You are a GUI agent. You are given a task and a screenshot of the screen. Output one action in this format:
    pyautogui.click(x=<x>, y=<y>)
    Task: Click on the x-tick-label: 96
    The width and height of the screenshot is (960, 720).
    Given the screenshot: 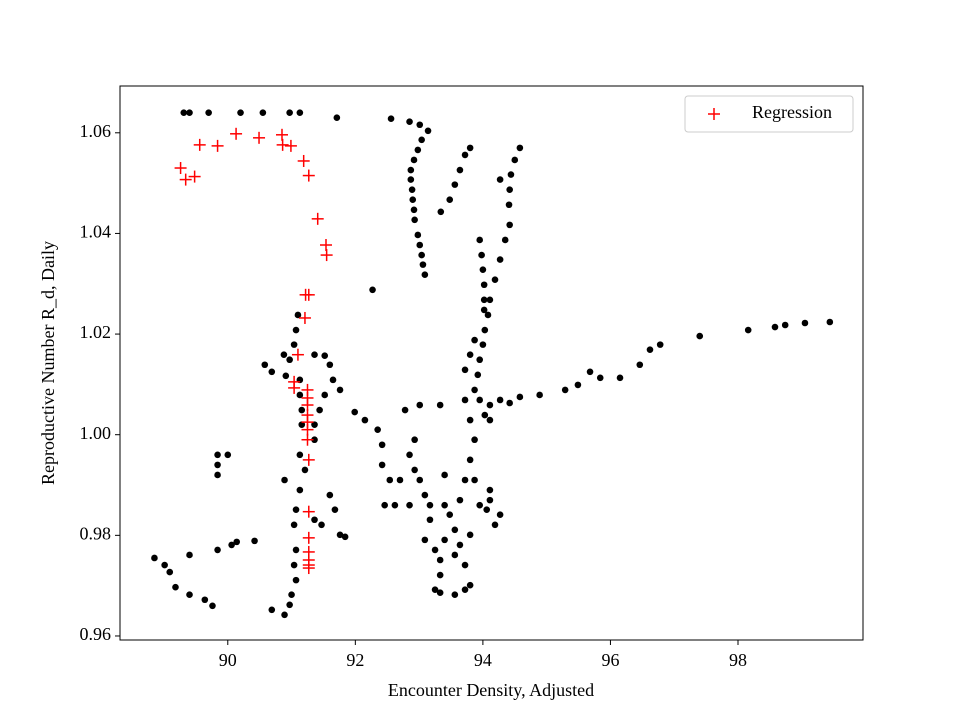 What is the action you would take?
    pyautogui.click(x=610, y=660)
    